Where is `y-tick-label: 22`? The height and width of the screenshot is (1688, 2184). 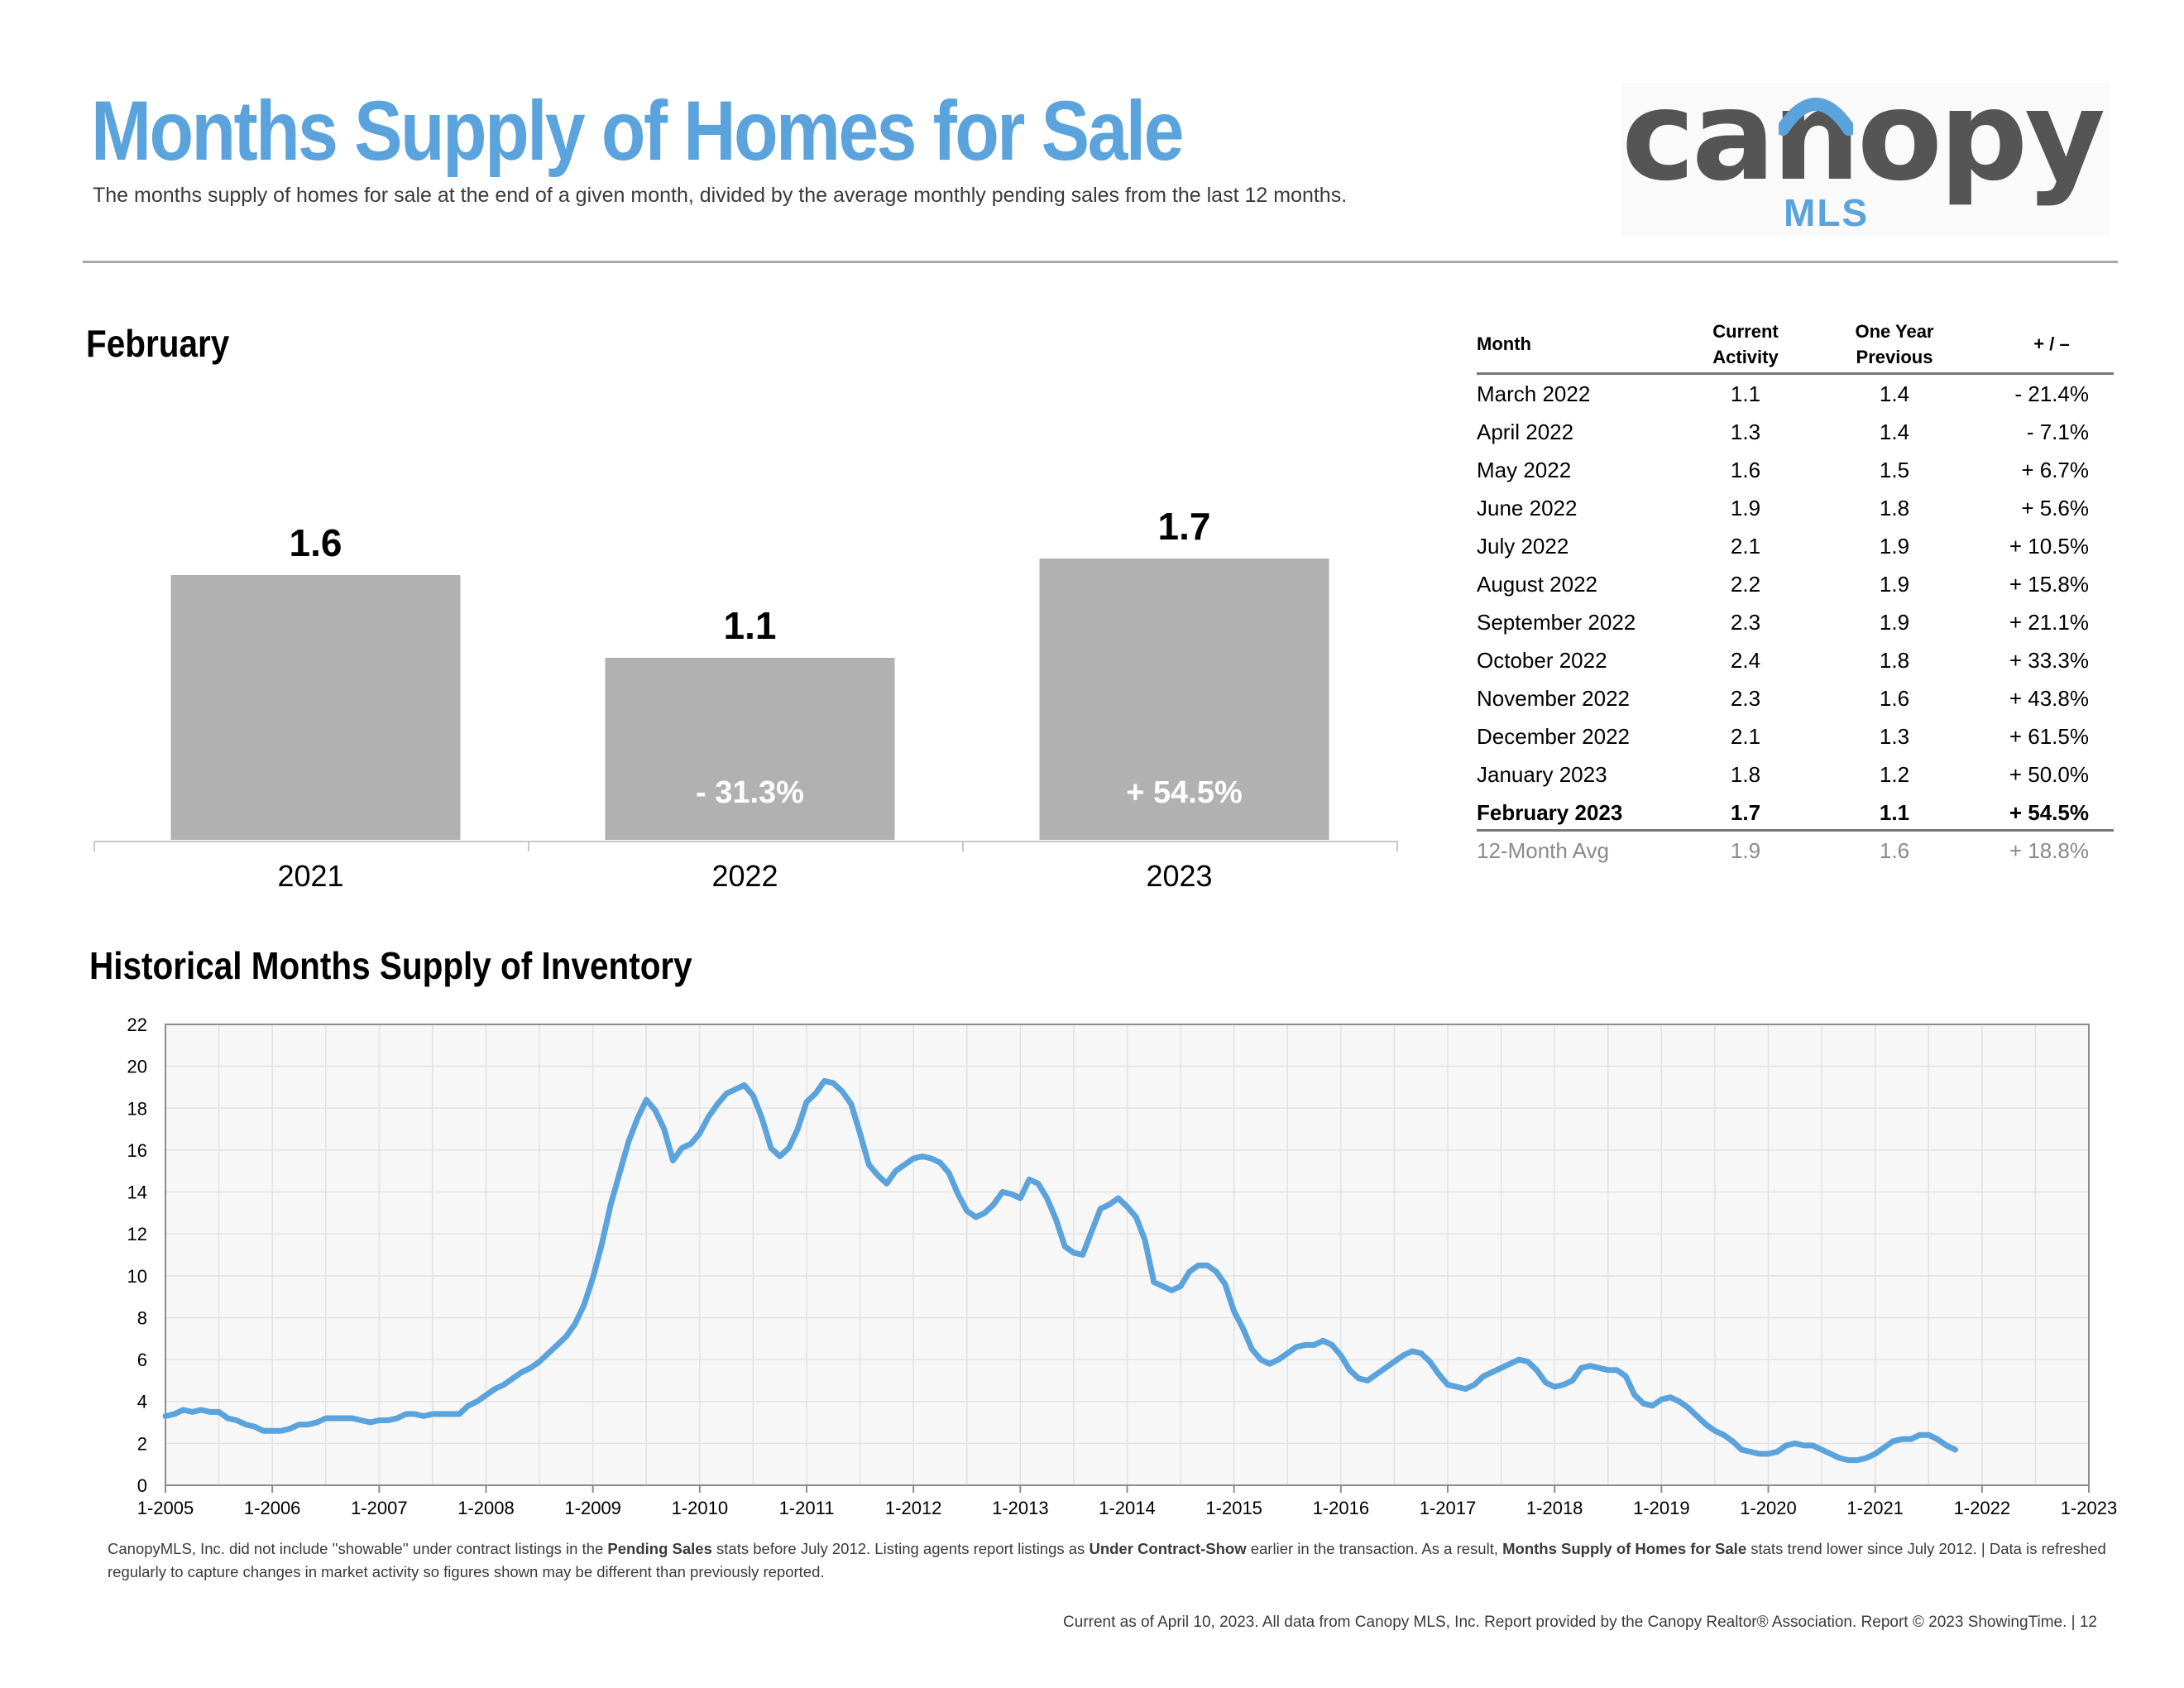
y-tick-label: 22 is located at coordinates (137, 1024).